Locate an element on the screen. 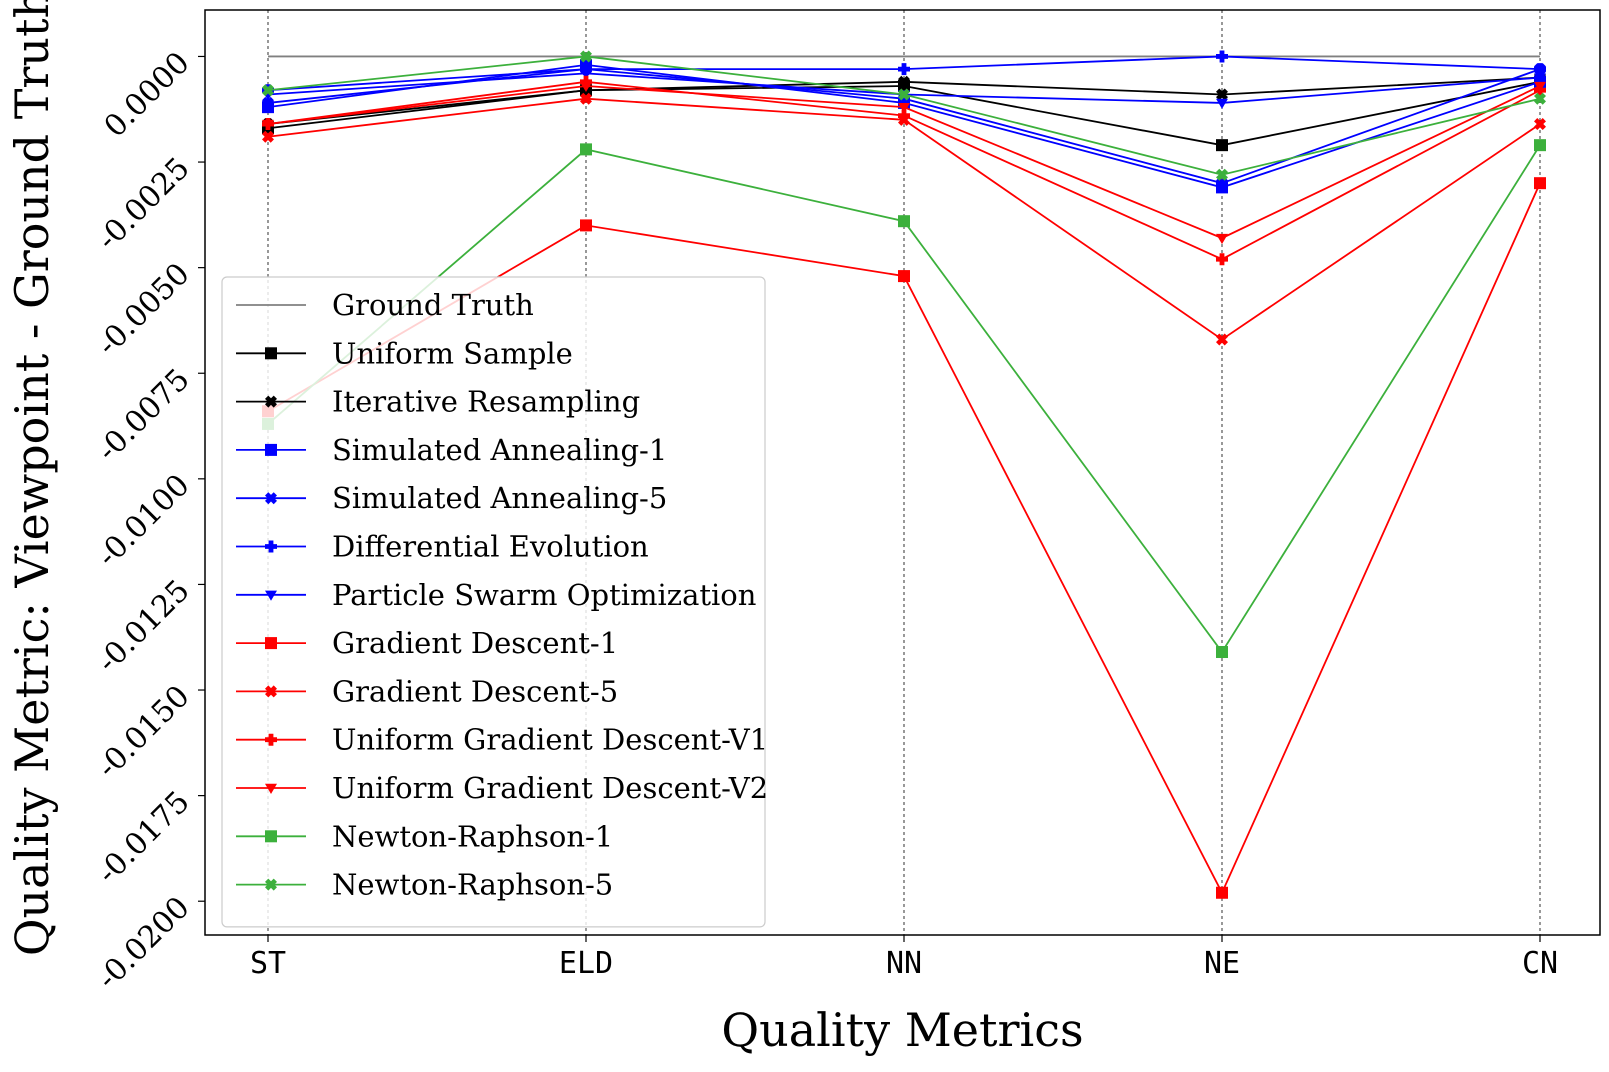 The image size is (1609, 1072). legend-entry-gradient-descent-1: Gradient Descent-1 is located at coordinates (427, 643).